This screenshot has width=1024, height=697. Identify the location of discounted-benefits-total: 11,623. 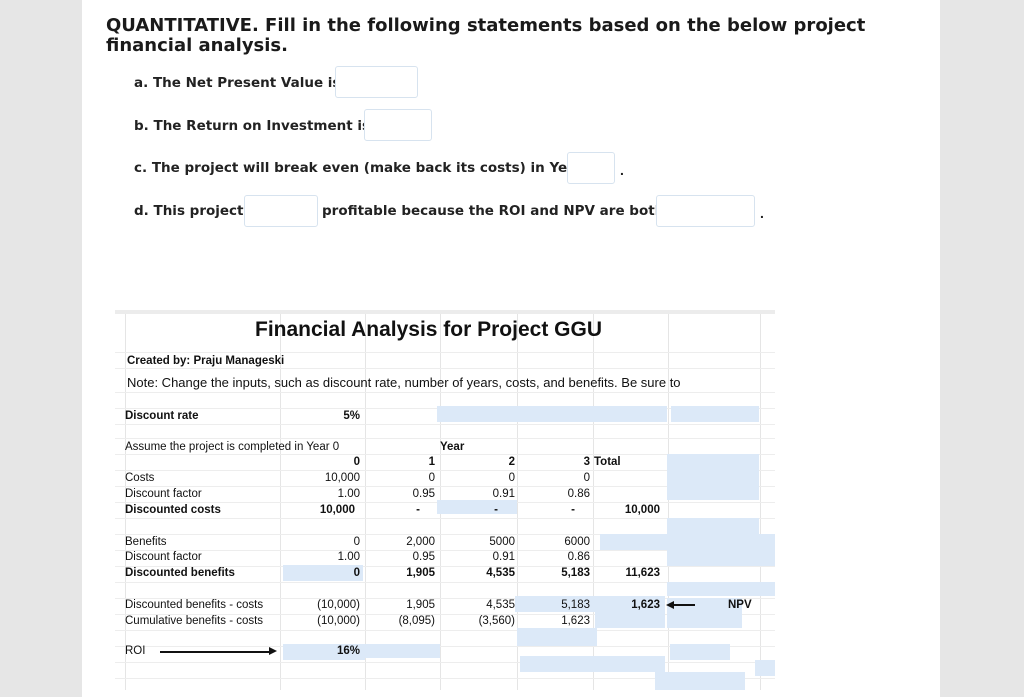
(642, 573).